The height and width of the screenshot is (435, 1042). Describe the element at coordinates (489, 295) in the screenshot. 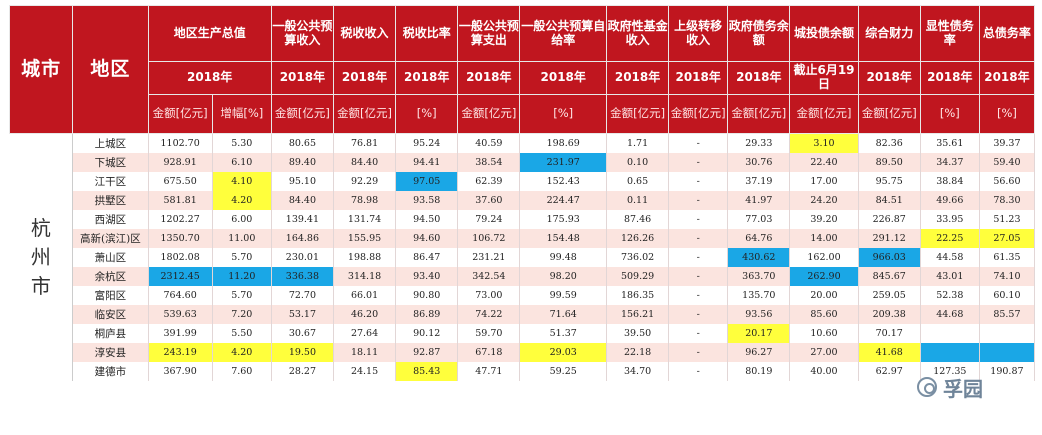

I see `value-cell: 73.00` at that location.